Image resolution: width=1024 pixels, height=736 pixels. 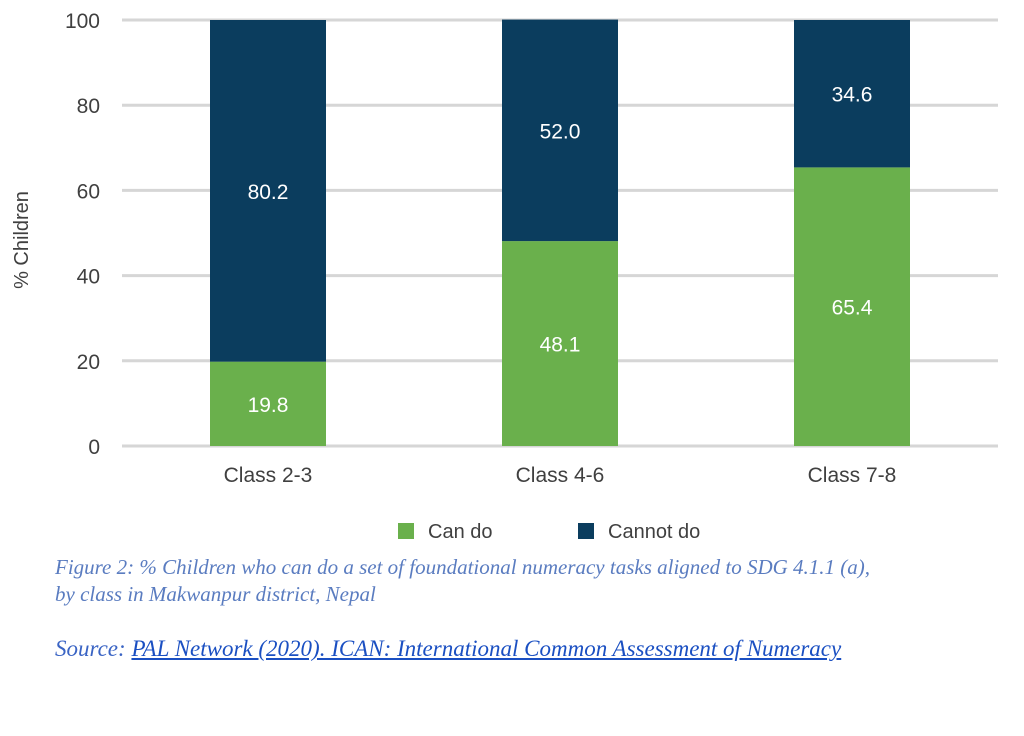 I want to click on data-label: 48.1, so click(x=560, y=345).